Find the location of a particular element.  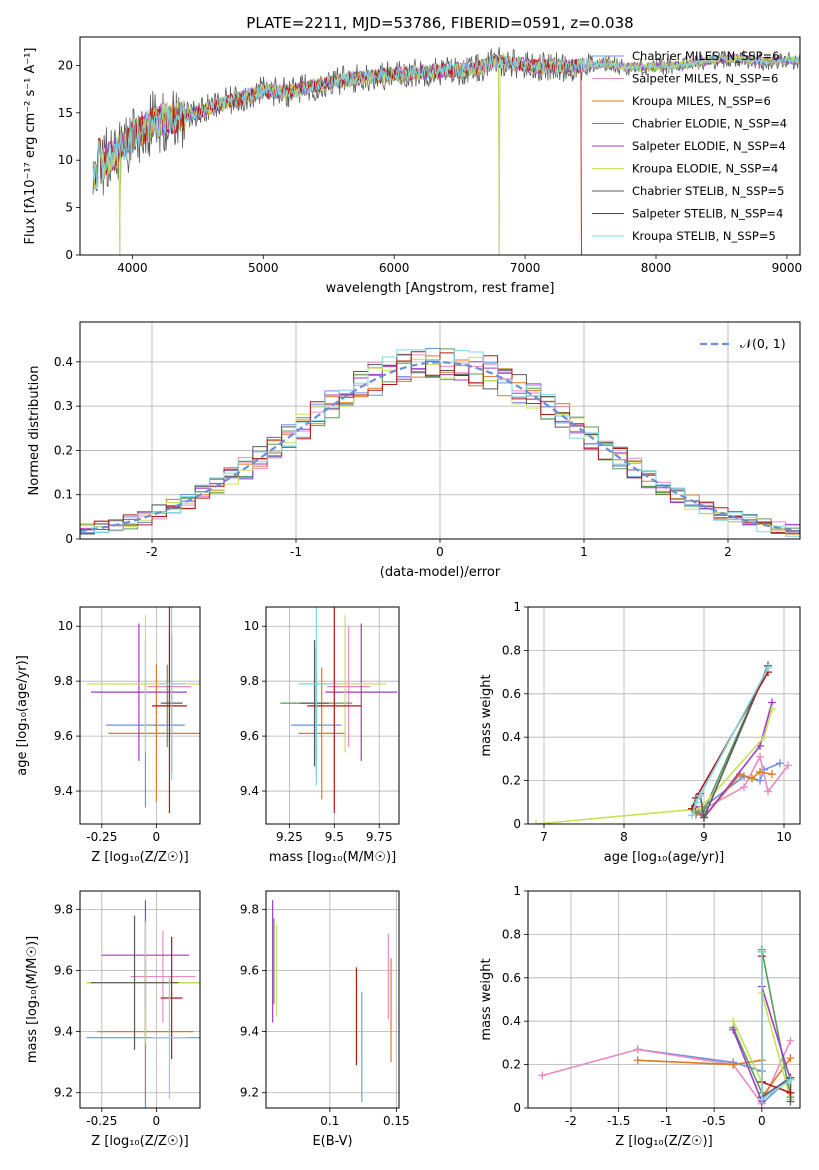

y-axis-label: age [log₁₀(age/yr)] is located at coordinates (22, 715).